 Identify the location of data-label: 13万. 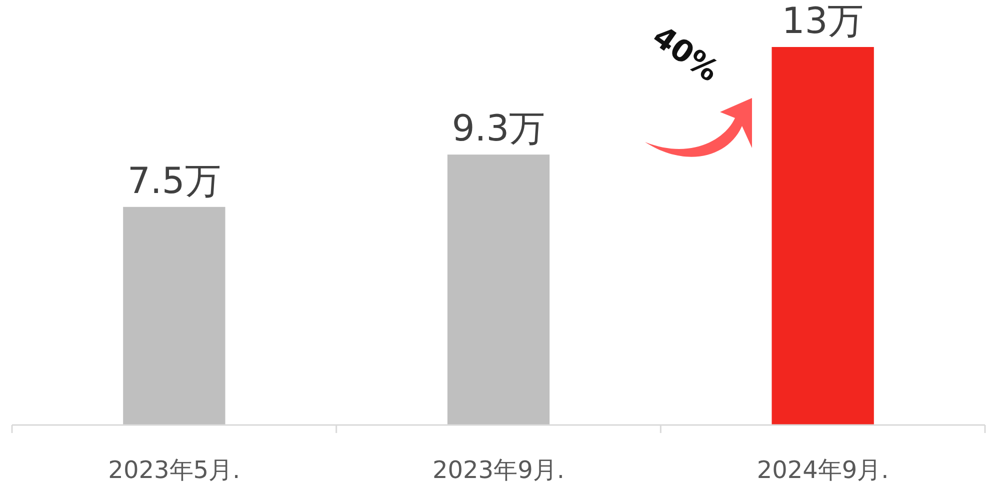
(823, 21).